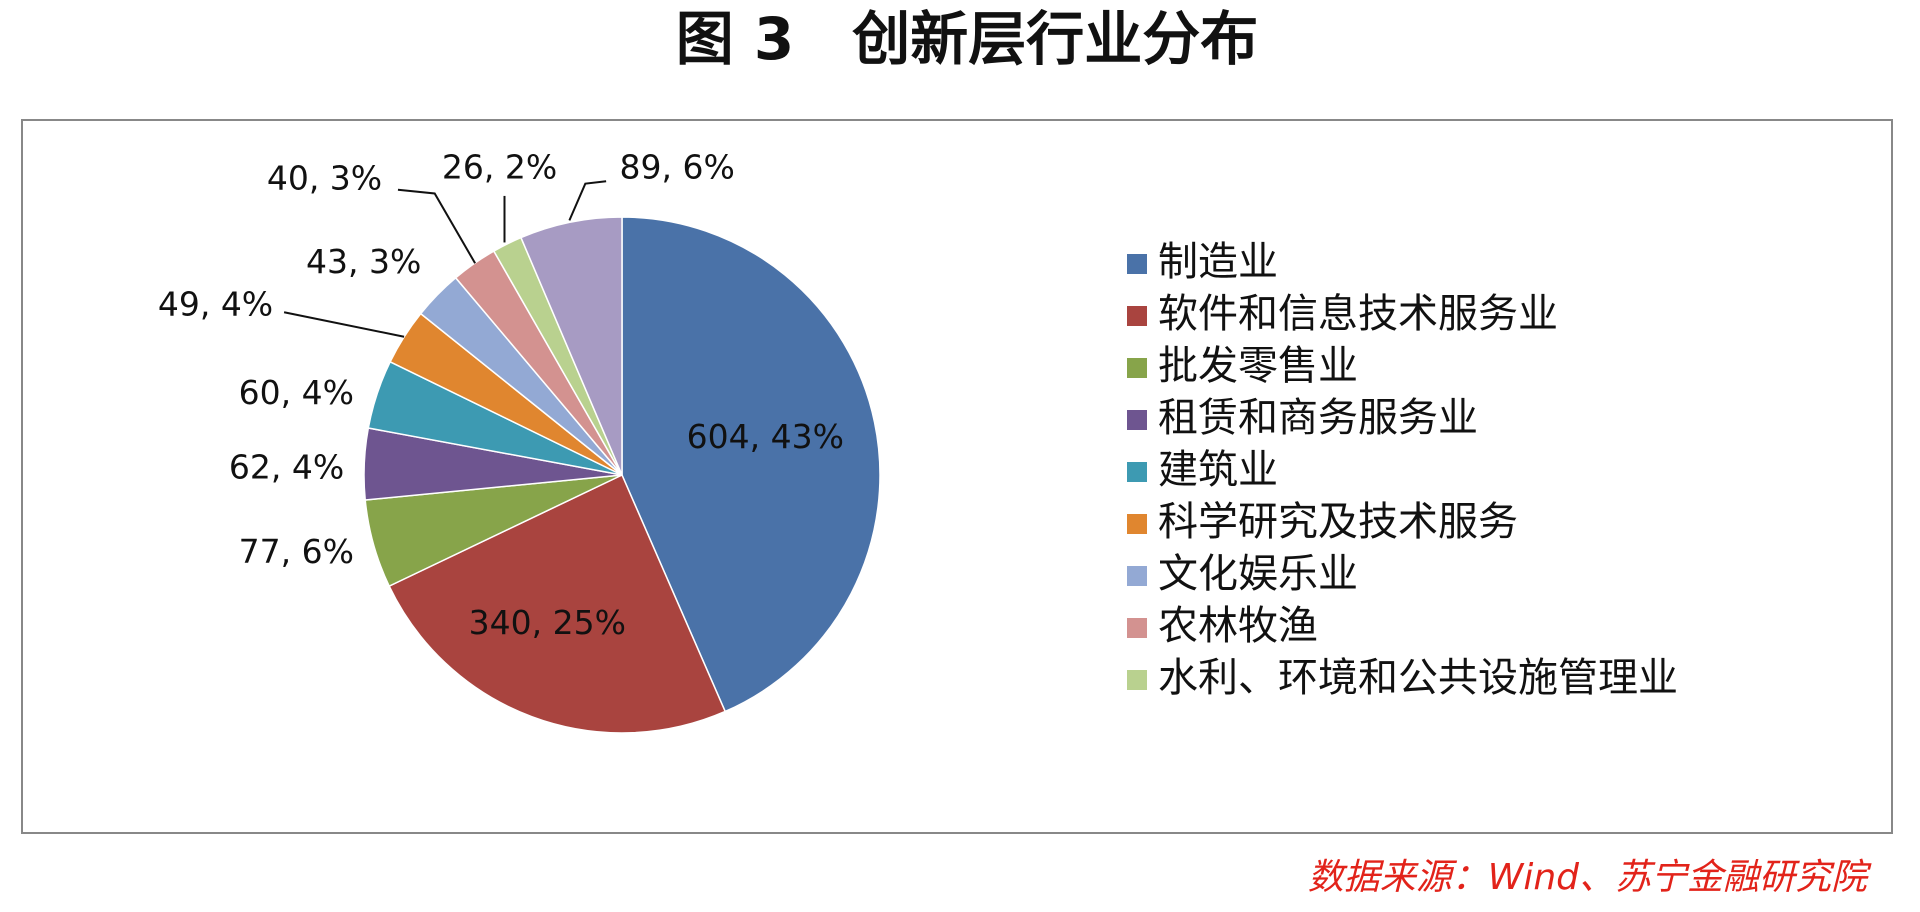  Describe the element at coordinates (1218, 470) in the screenshot. I see `legend-label: 建筑业` at that location.